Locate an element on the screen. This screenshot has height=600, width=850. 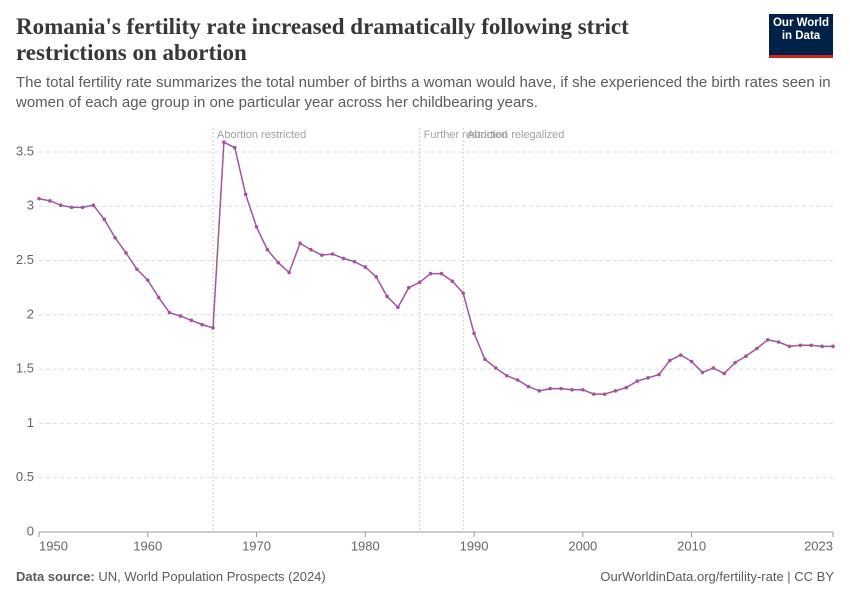
source: UN, World Population Prospects (2024) is located at coordinates (212, 576).